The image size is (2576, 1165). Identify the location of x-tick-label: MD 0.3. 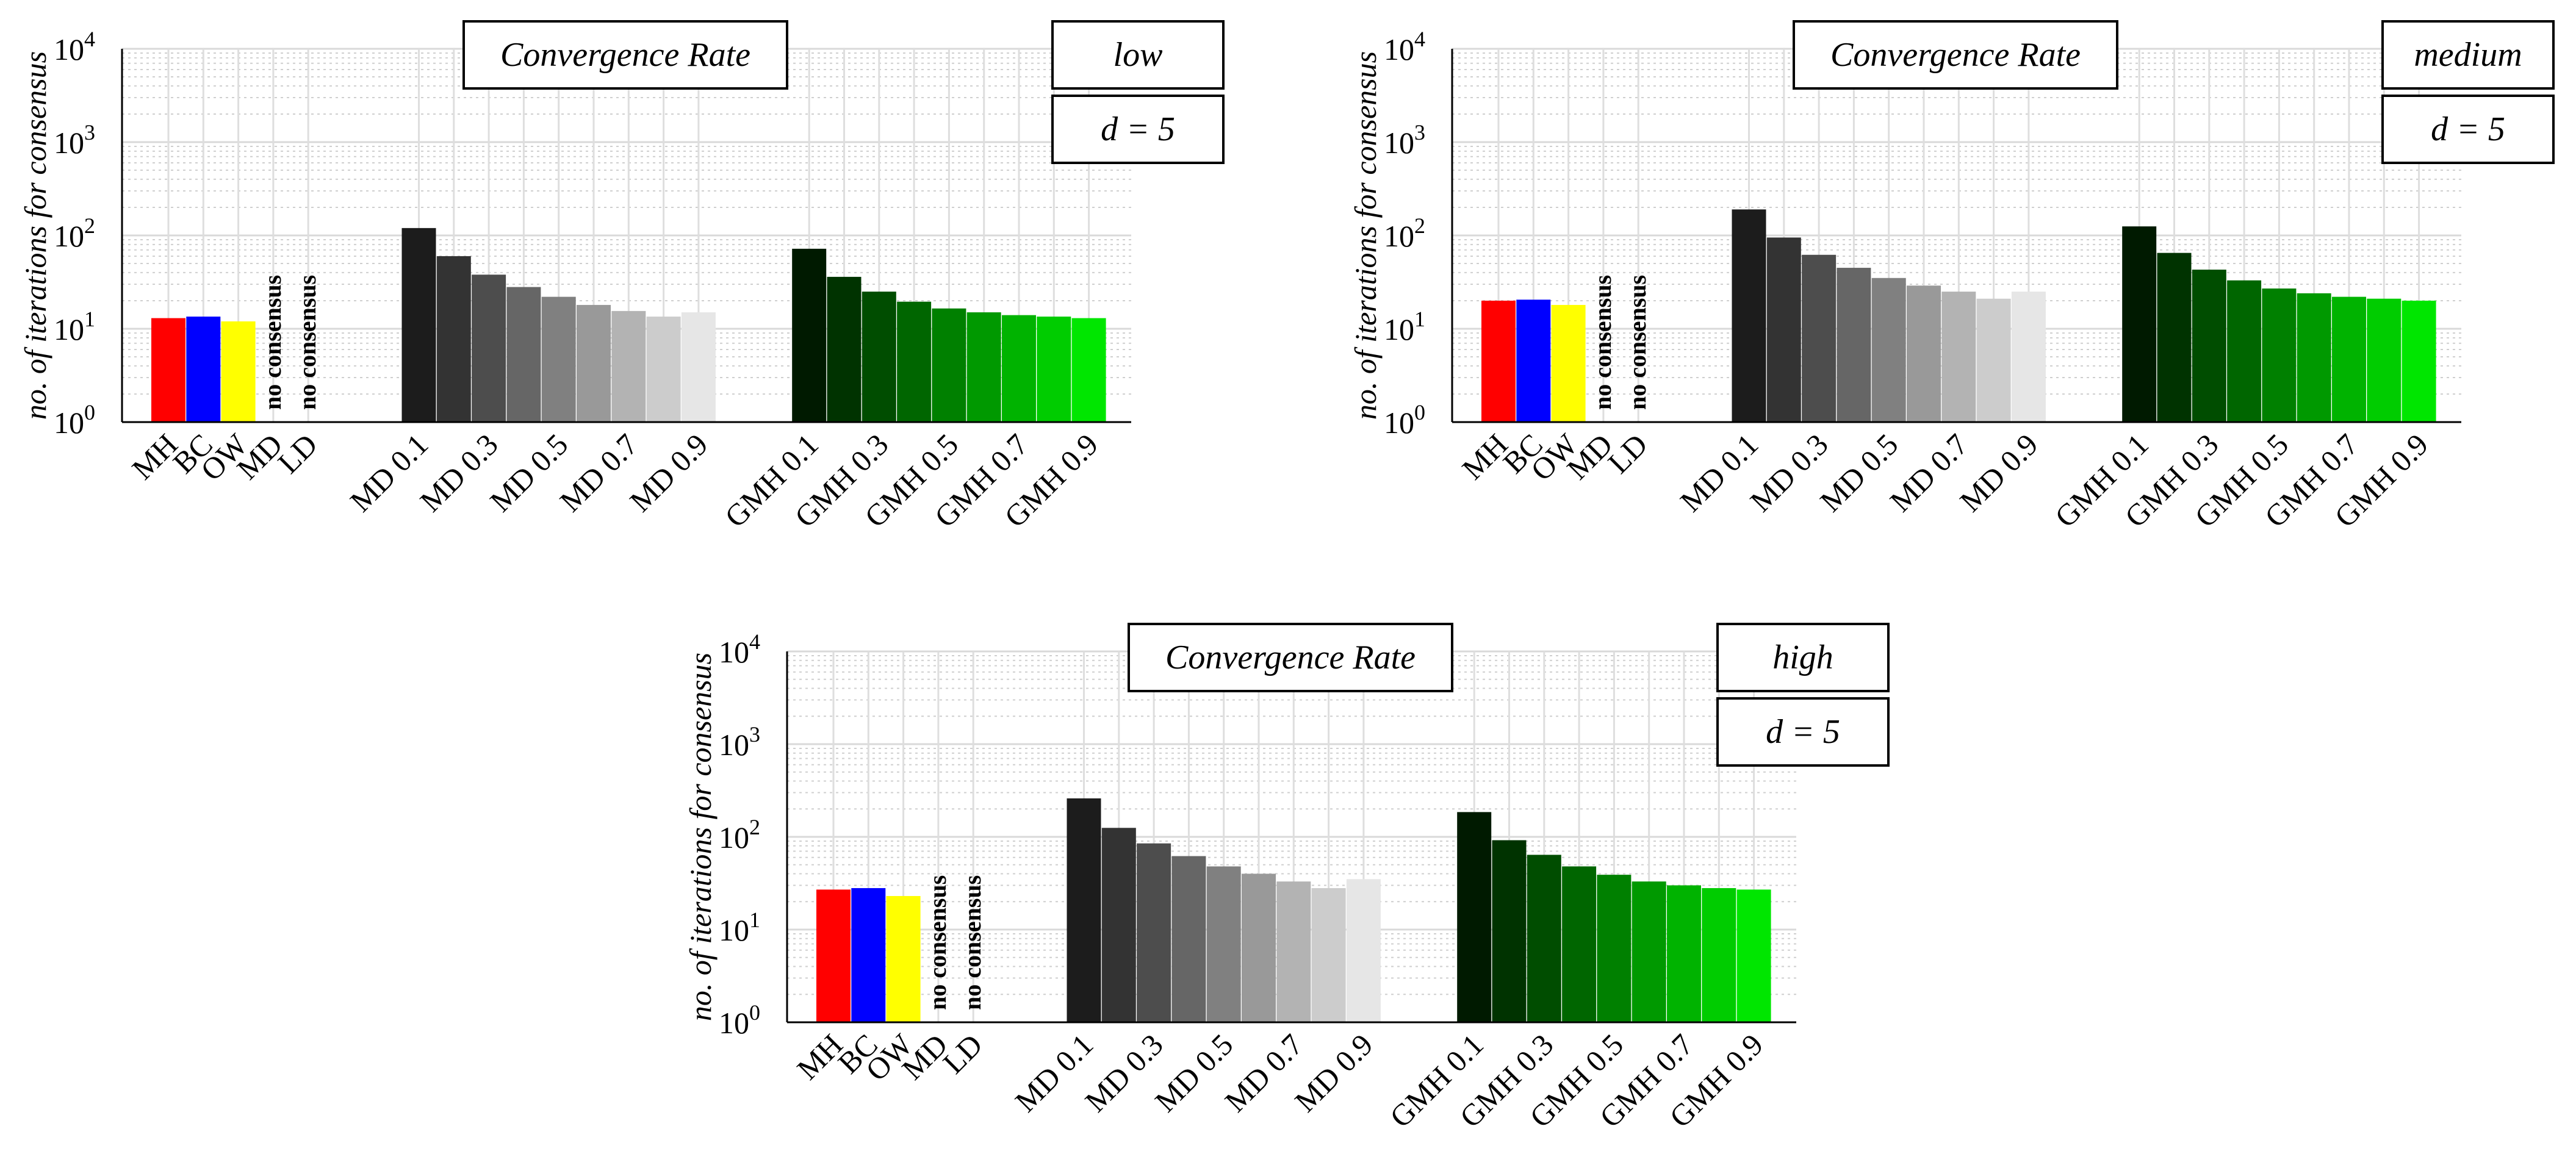
(1124, 1073).